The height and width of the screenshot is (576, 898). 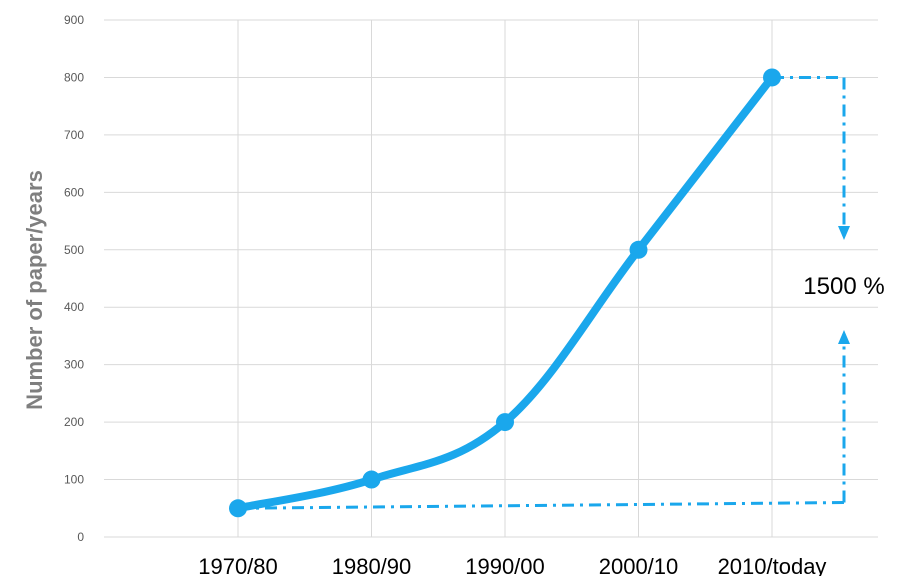 What do you see at coordinates (74, 422) in the screenshot?
I see `y-tick-label: 200` at bounding box center [74, 422].